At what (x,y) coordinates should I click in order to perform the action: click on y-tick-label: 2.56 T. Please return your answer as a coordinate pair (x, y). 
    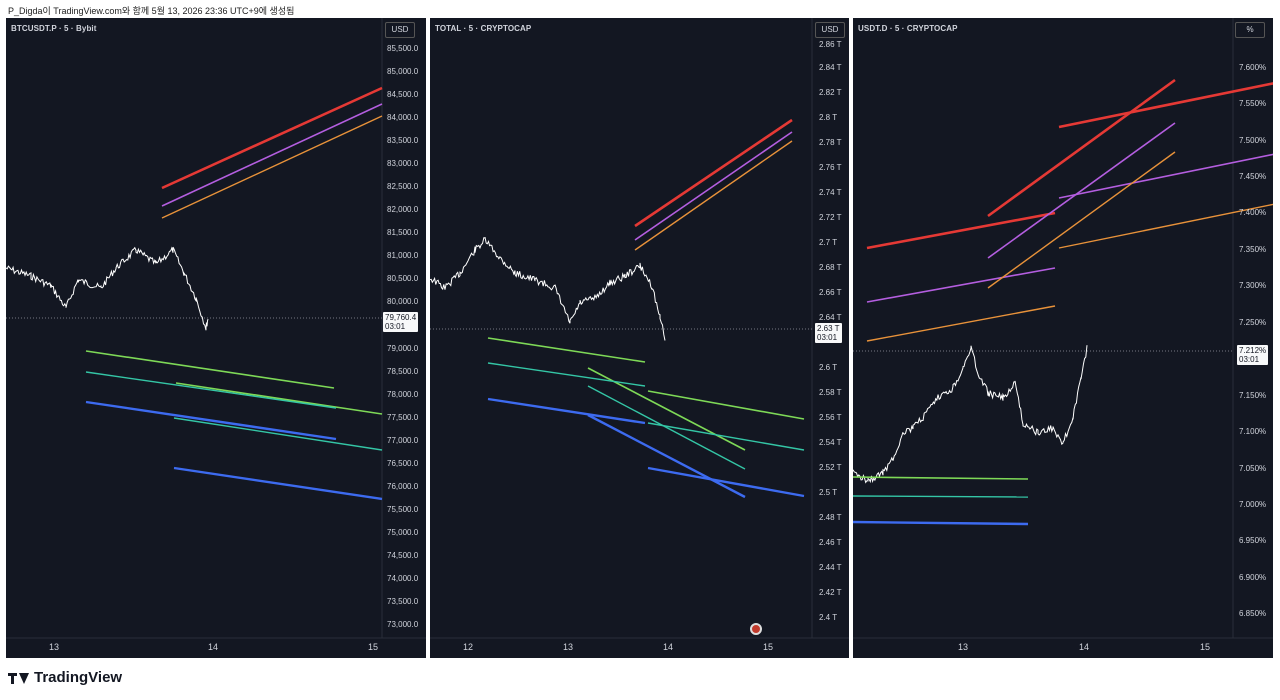
    Looking at the image, I should click on (830, 417).